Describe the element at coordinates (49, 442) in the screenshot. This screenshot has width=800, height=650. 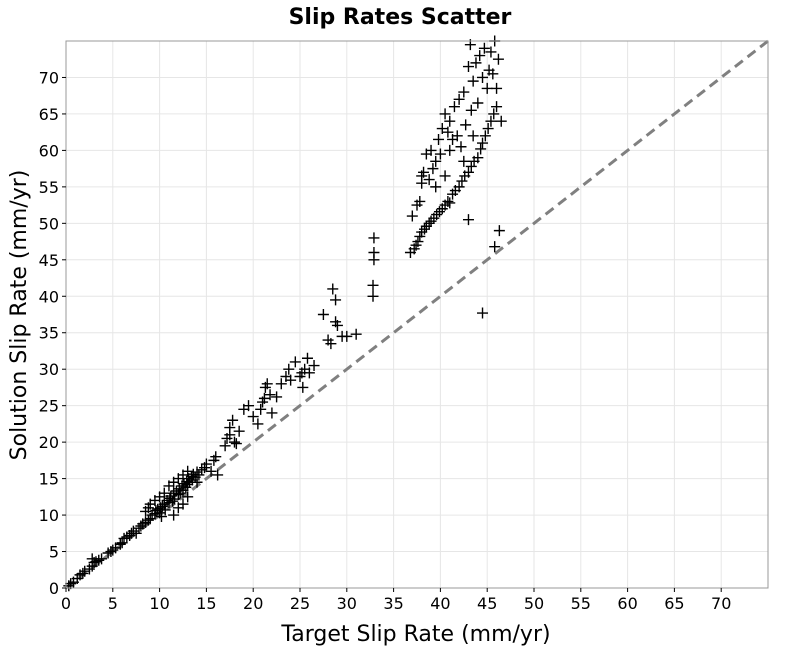
I see `y-tick-label: 20` at that location.